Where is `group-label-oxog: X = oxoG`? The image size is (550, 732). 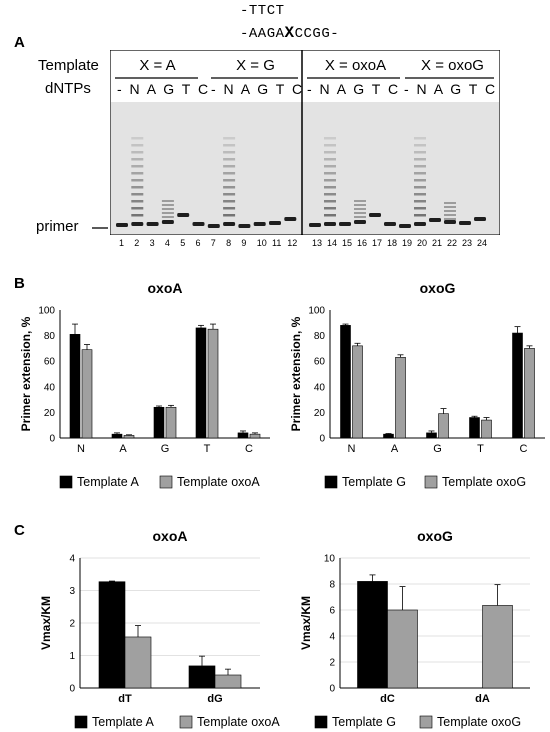
group-label-oxog: X = oxoG is located at coordinates (452, 65).